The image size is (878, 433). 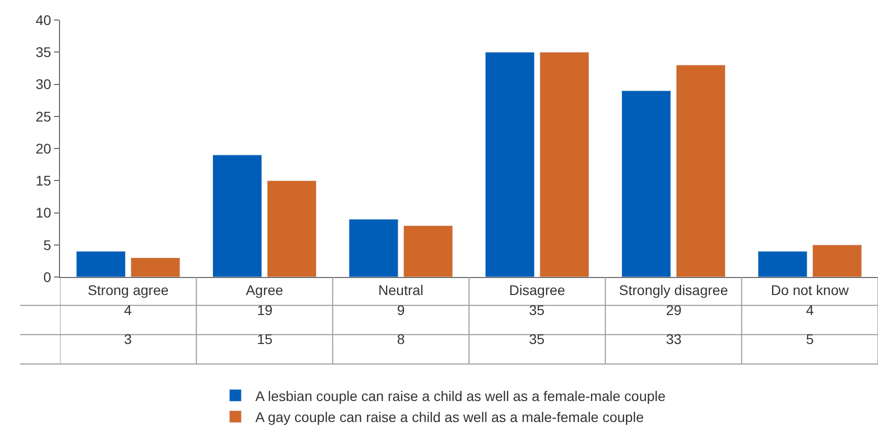 What do you see at coordinates (128, 339) in the screenshot?
I see `data-label: 3` at bounding box center [128, 339].